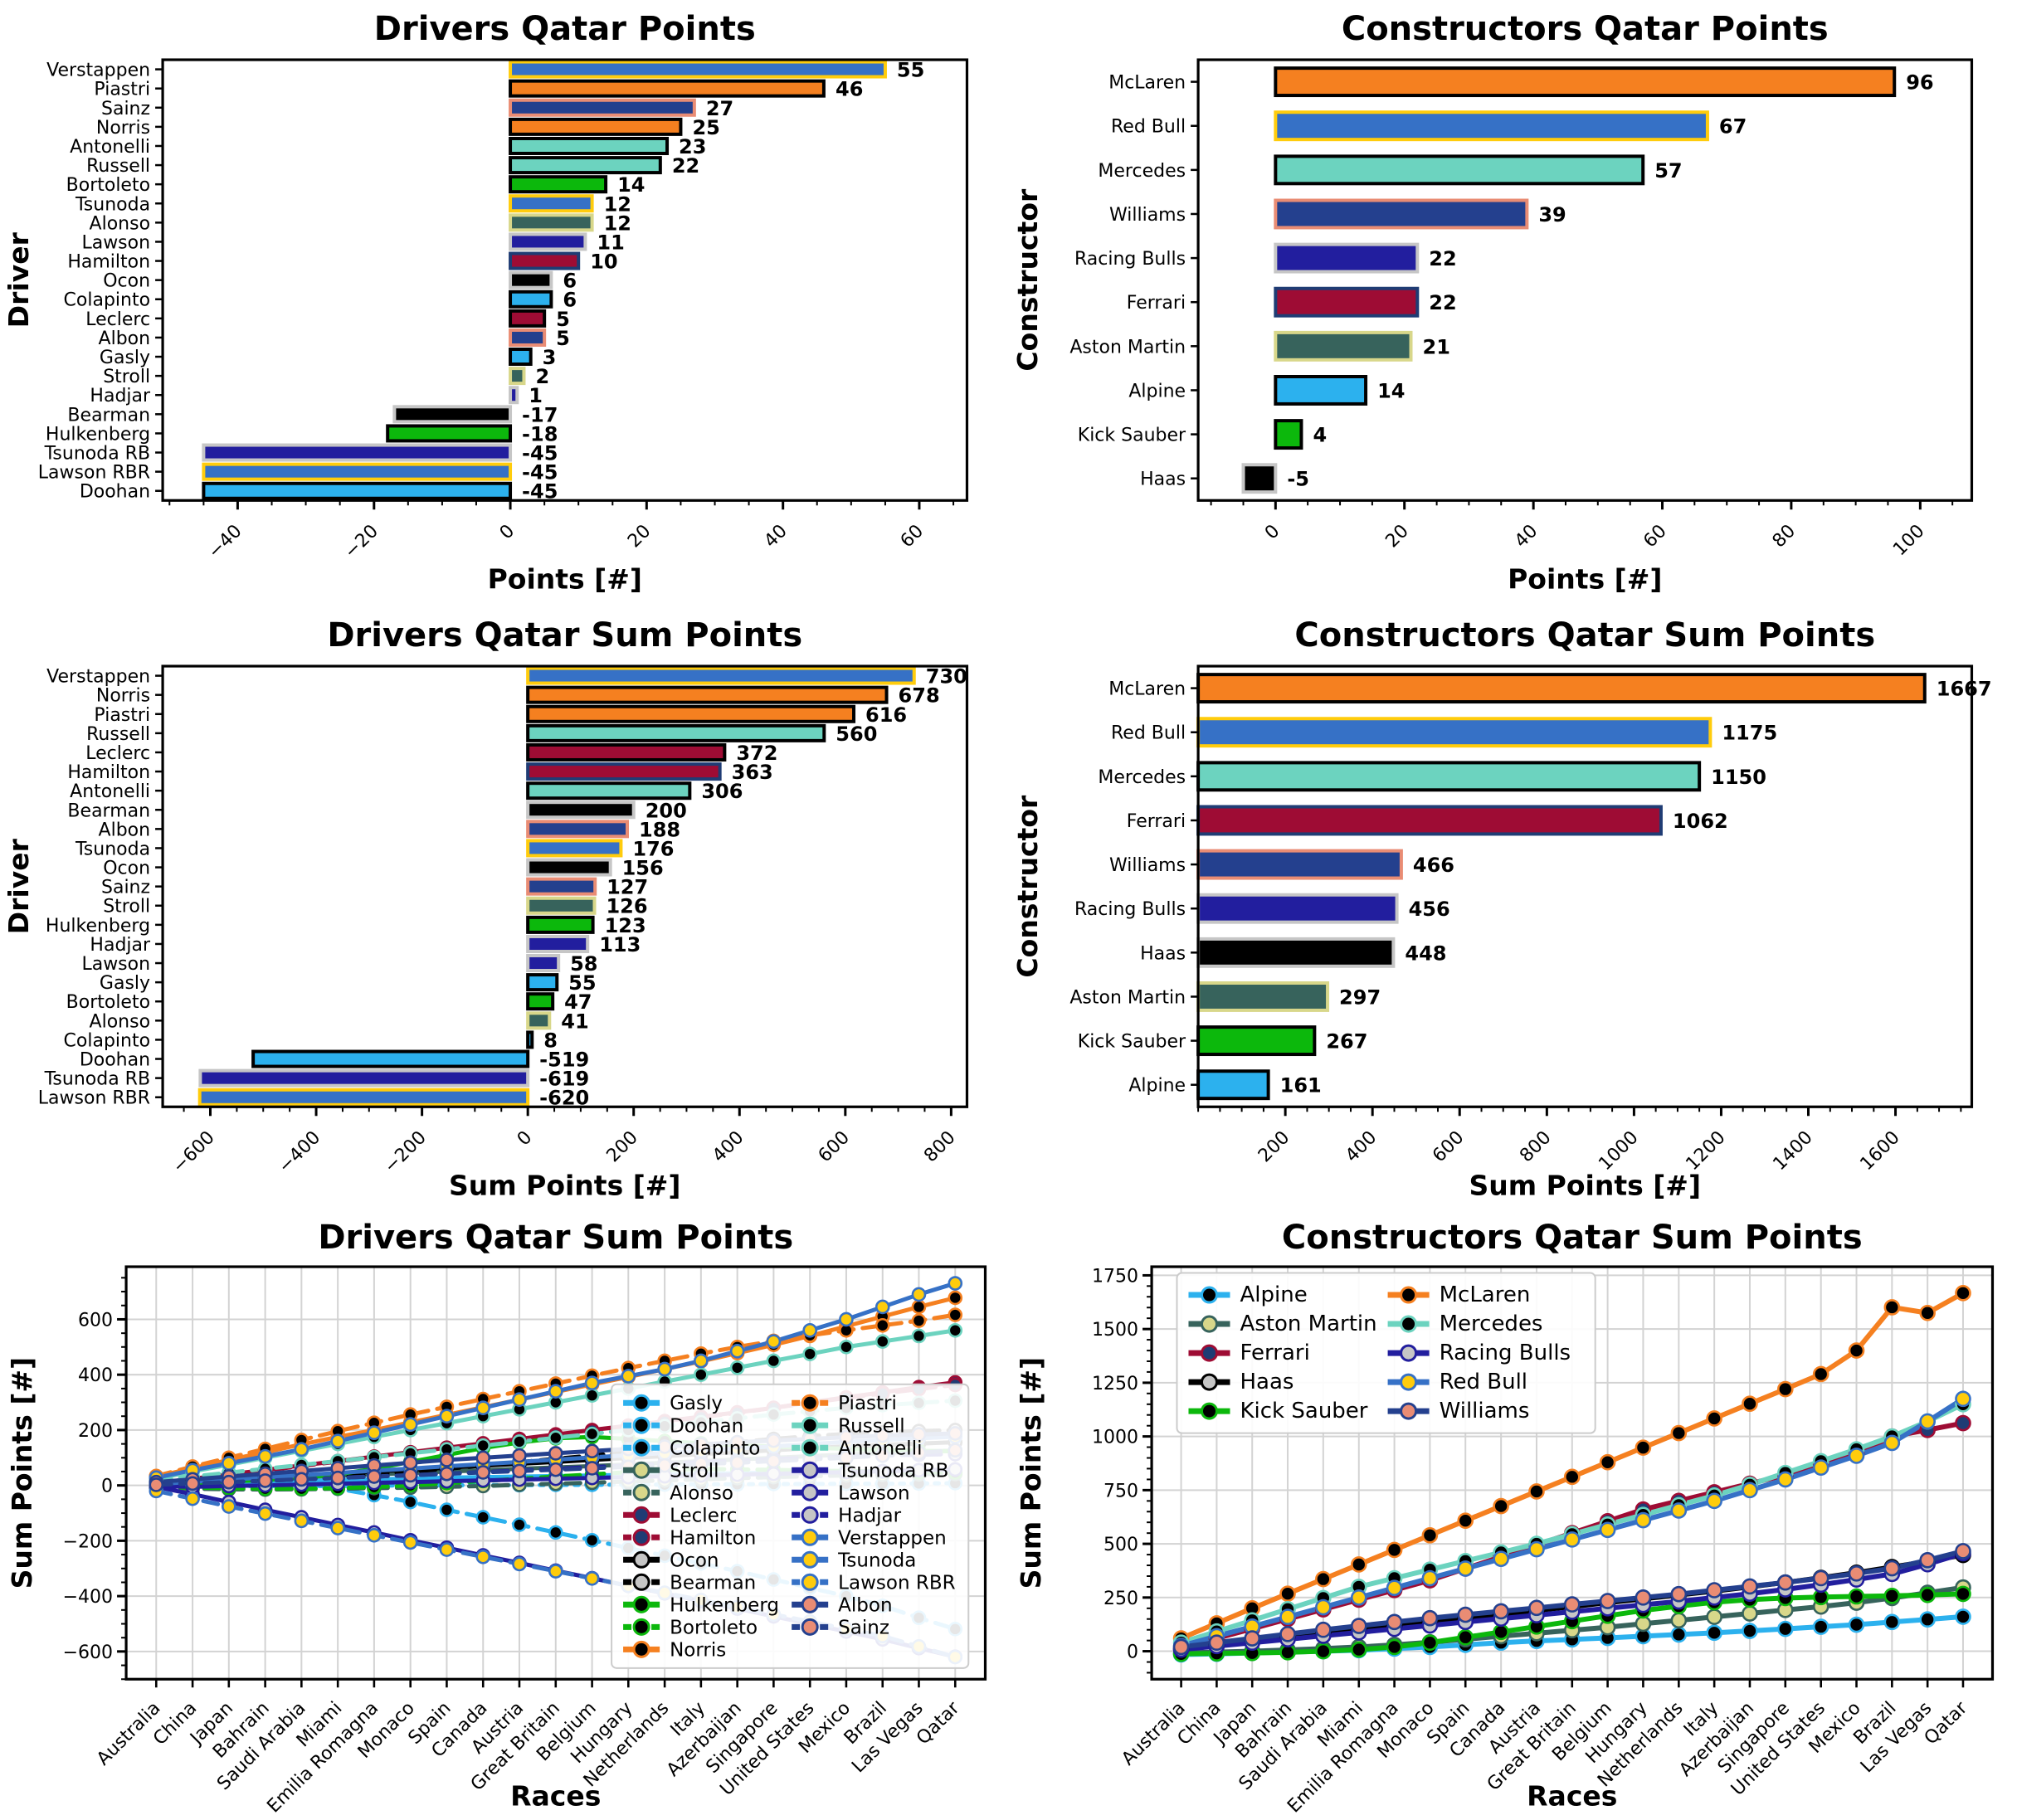 This screenshot has height=1820, width=2017. I want to click on svg-text: 0, so click(107, 1486).